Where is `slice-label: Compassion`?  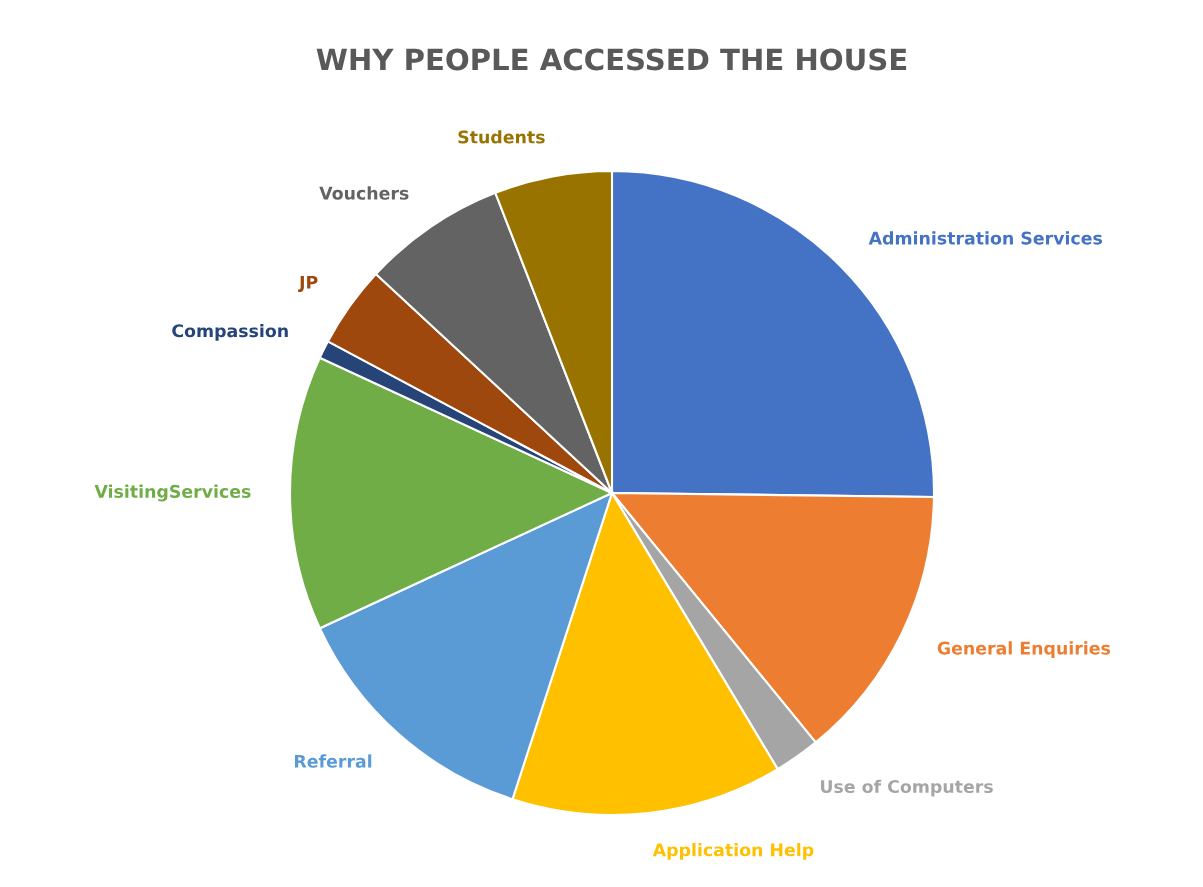 slice-label: Compassion is located at coordinates (230, 332).